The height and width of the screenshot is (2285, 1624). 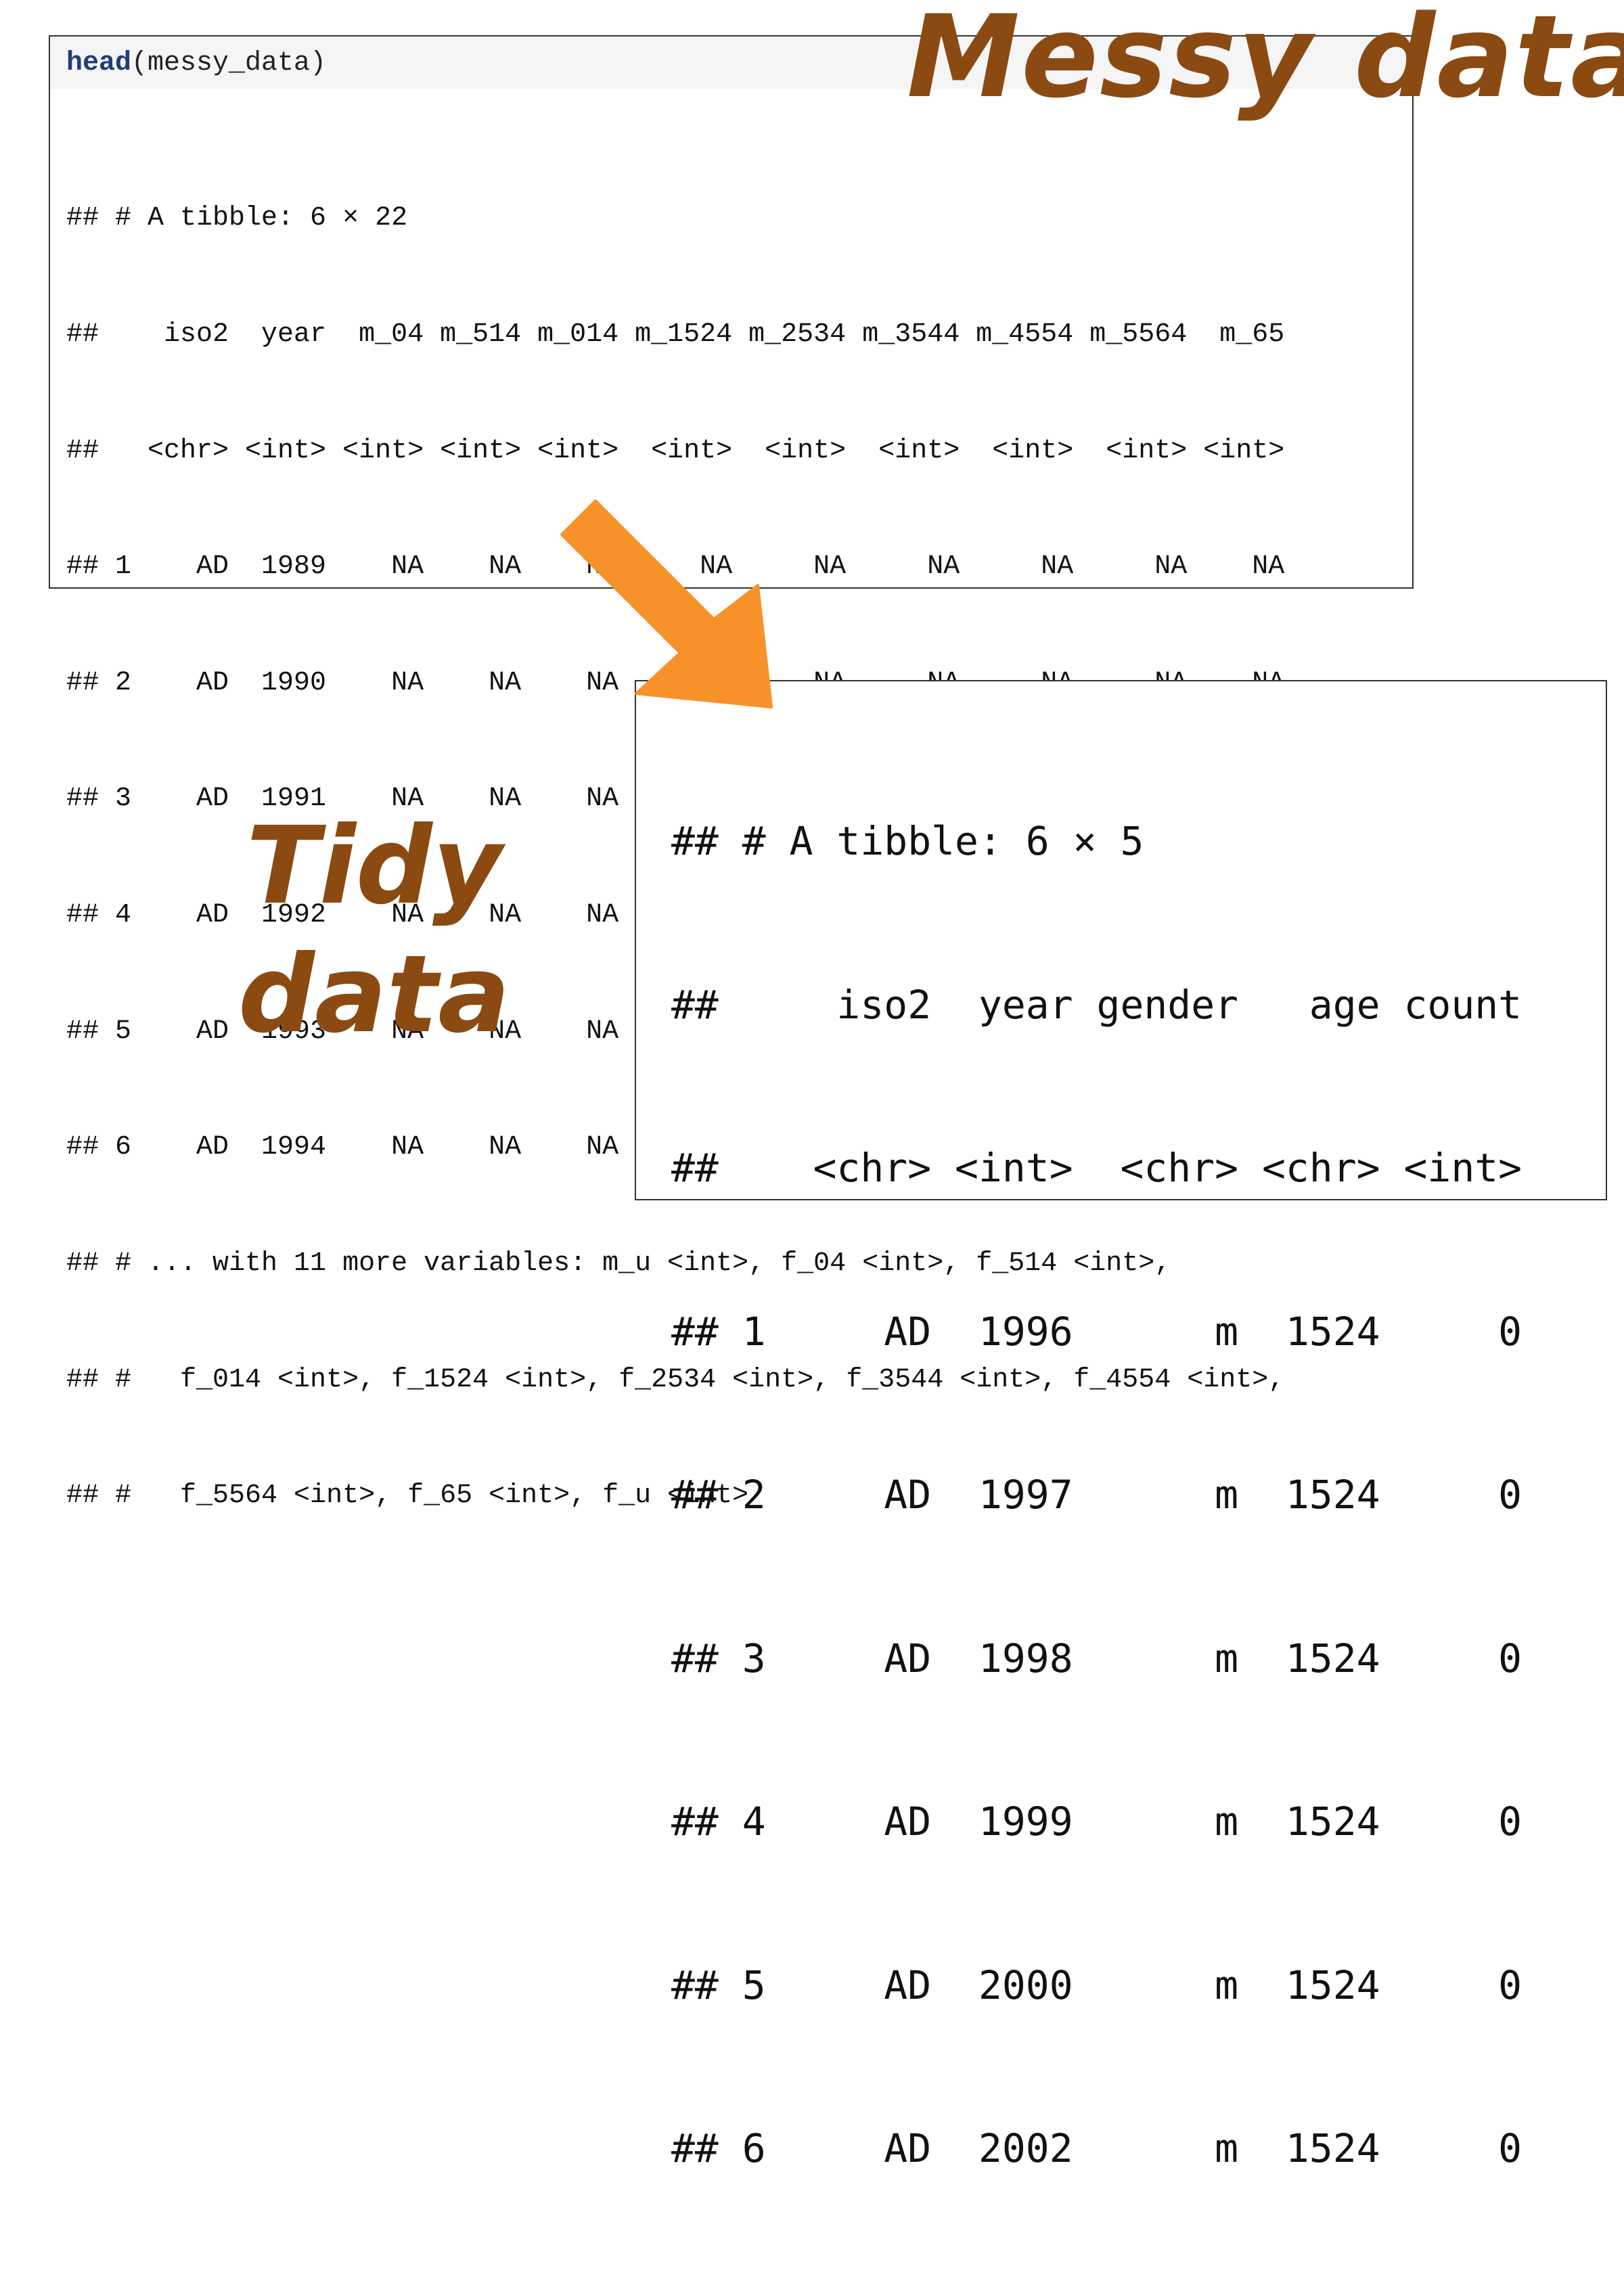 What do you see at coordinates (1096, 1168) in the screenshot?
I see `output-line: ## <chr> <int> <chr> <chr> <int>` at bounding box center [1096, 1168].